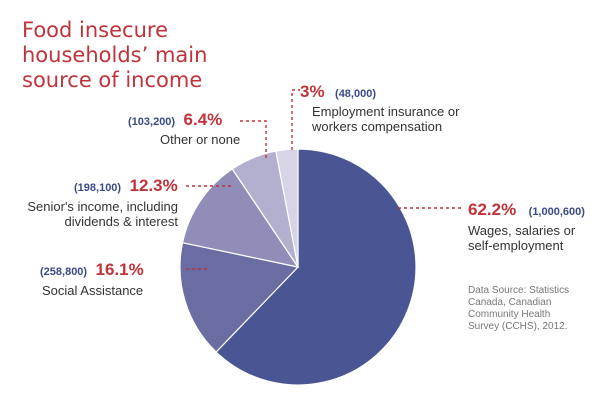 Image resolution: width=600 pixels, height=400 pixels. What do you see at coordinates (386, 111) in the screenshot?
I see `category-line: Employment insurance or` at bounding box center [386, 111].